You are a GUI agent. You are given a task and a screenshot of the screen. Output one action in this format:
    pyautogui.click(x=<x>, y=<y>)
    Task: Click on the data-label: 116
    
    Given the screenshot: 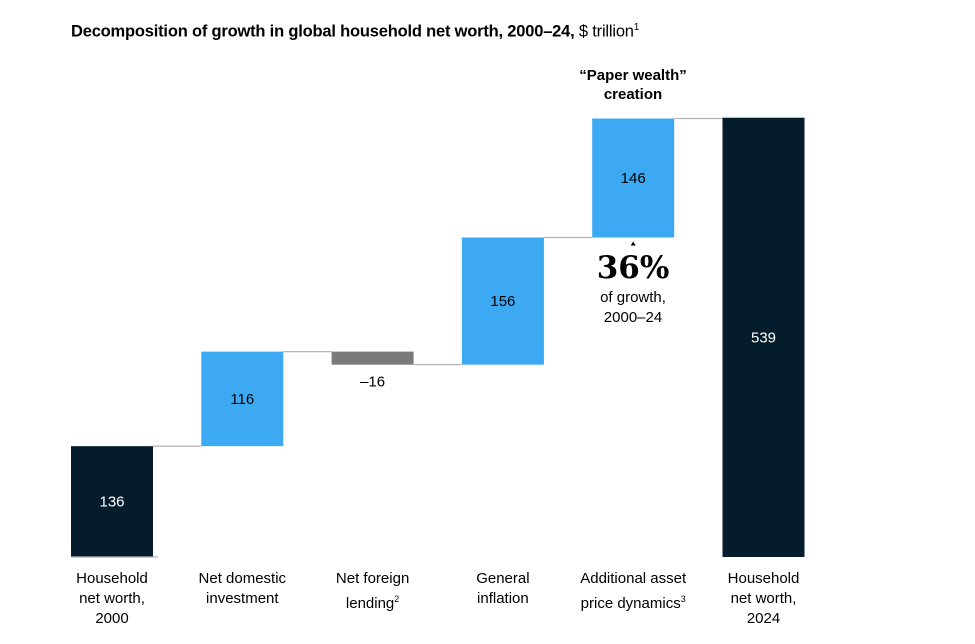 What is the action you would take?
    pyautogui.click(x=242, y=399)
    